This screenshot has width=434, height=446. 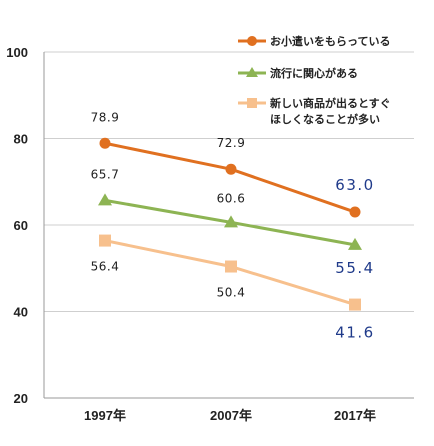 I want to click on data-label-0-2: 63.0, so click(x=354, y=185).